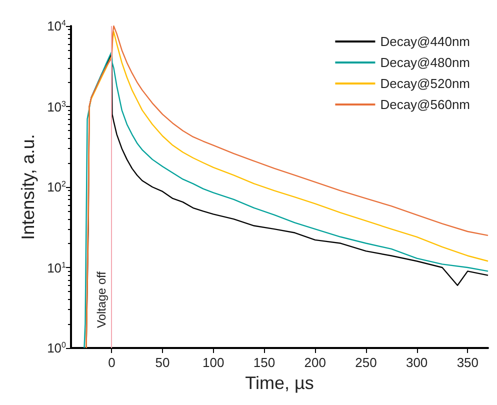 The height and width of the screenshot is (405, 497). What do you see at coordinates (425, 41) in the screenshot?
I see `legend-label: Decay@440nm` at bounding box center [425, 41].